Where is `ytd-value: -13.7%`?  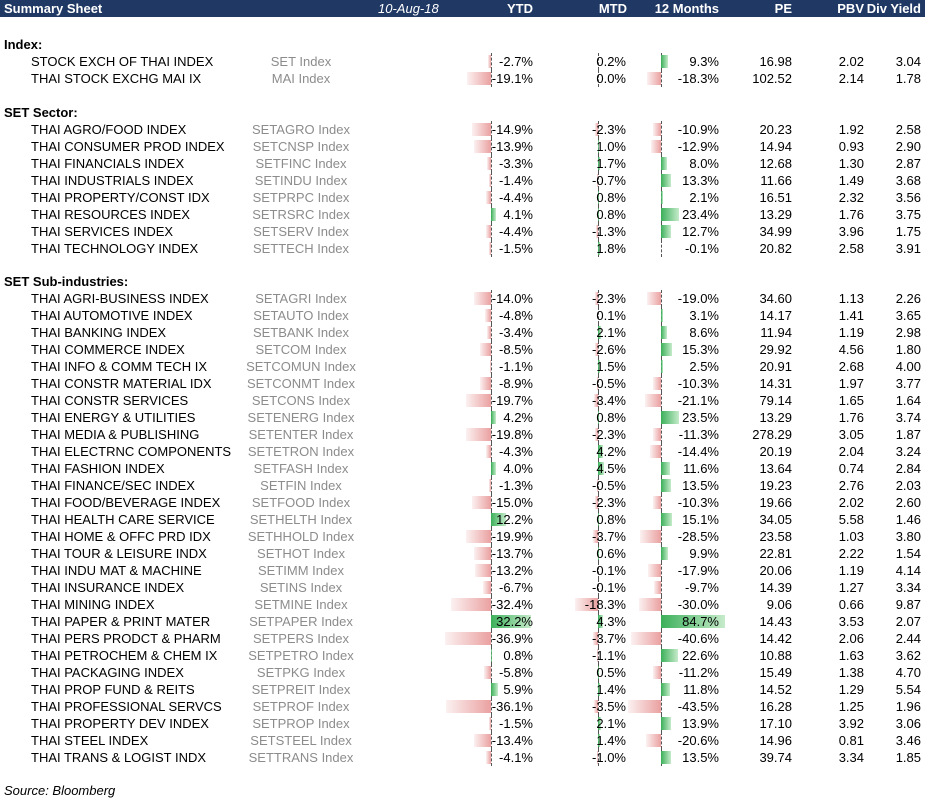
ytd-value: -13.7% is located at coordinates (512, 553).